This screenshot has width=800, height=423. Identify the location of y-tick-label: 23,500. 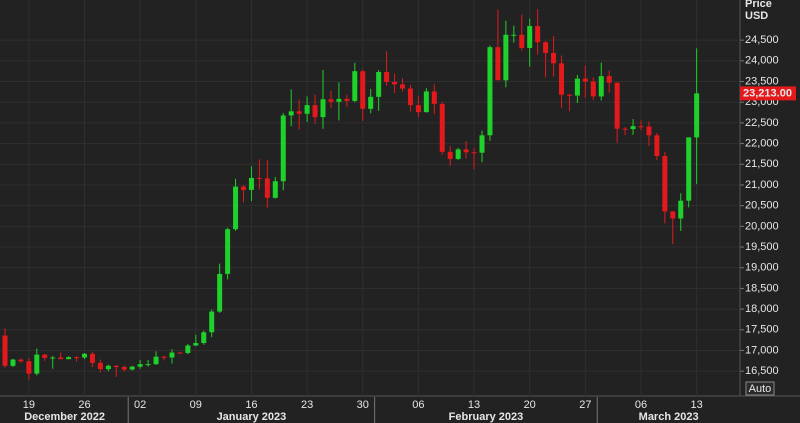
(762, 81).